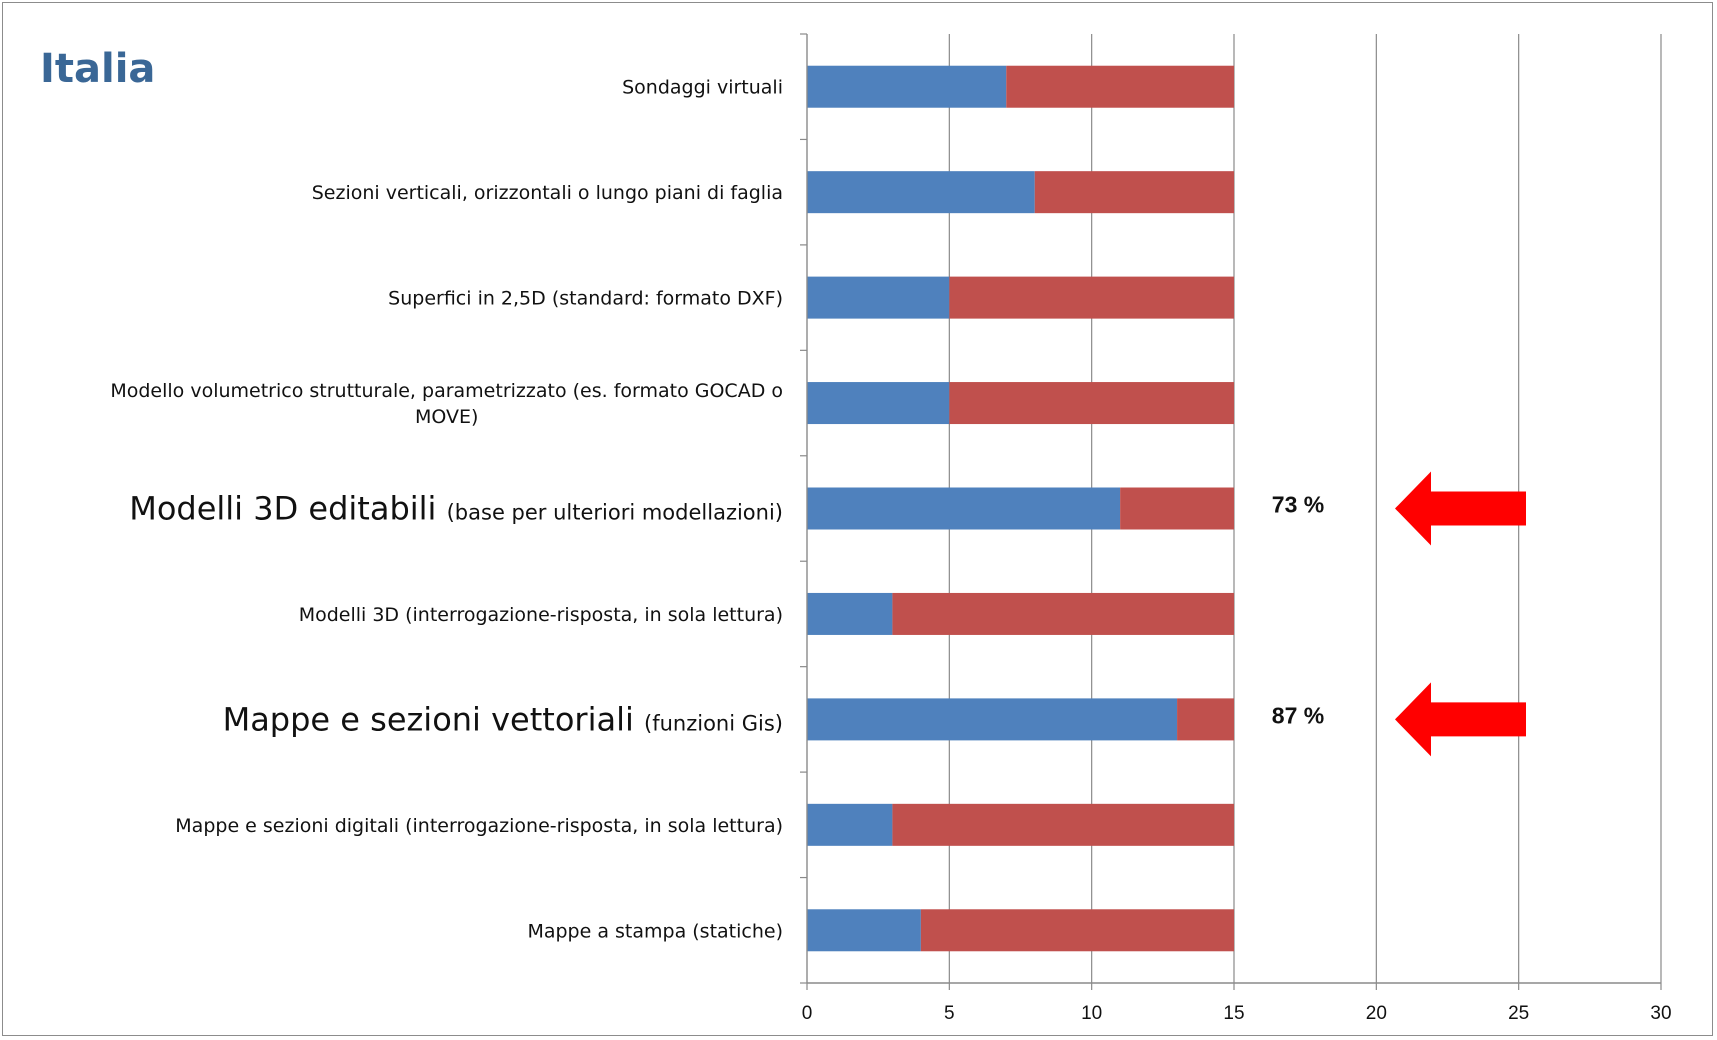 The height and width of the screenshot is (1040, 1717). What do you see at coordinates (1233, 1013) in the screenshot?
I see `x-tick-label: 15` at bounding box center [1233, 1013].